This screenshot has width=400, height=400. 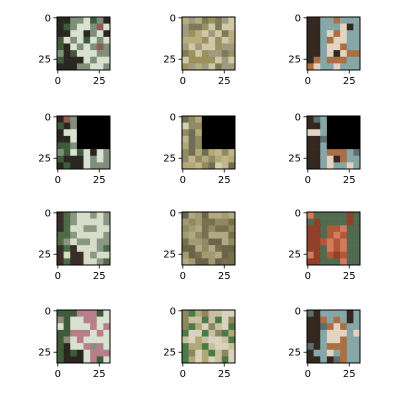 What do you see at coordinates (218, 133) in the screenshot?
I see `mask-region` at bounding box center [218, 133].